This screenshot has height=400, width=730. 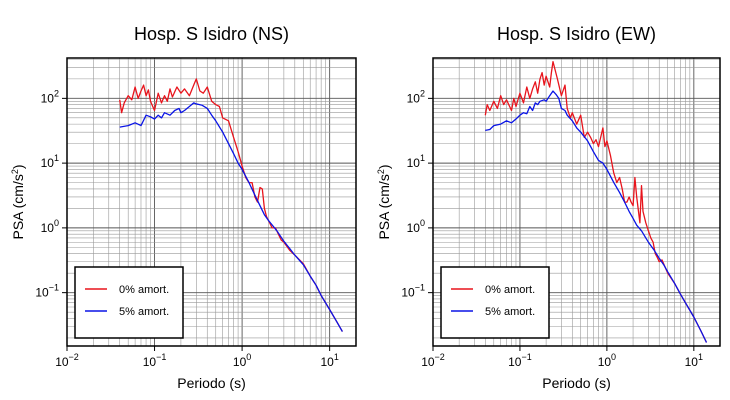 I want to click on chart-title: Hosp. S Isidro (NS), so click(x=211, y=34).